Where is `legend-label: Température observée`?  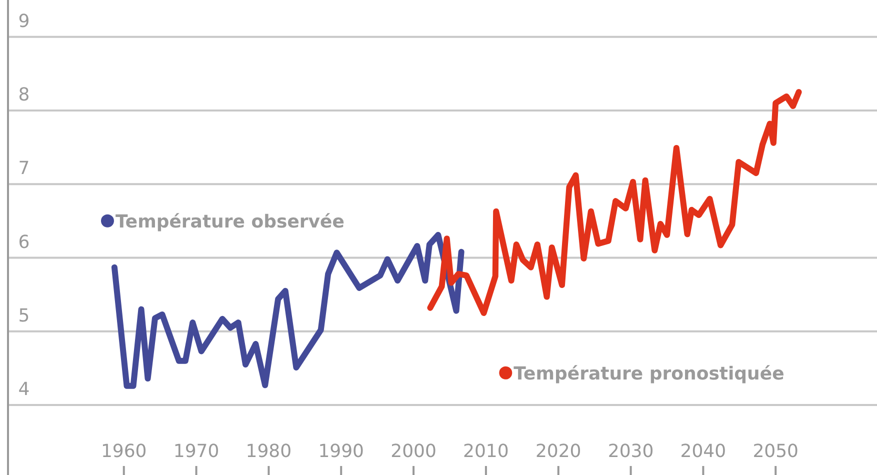
legend-label: Température observée is located at coordinates (229, 221).